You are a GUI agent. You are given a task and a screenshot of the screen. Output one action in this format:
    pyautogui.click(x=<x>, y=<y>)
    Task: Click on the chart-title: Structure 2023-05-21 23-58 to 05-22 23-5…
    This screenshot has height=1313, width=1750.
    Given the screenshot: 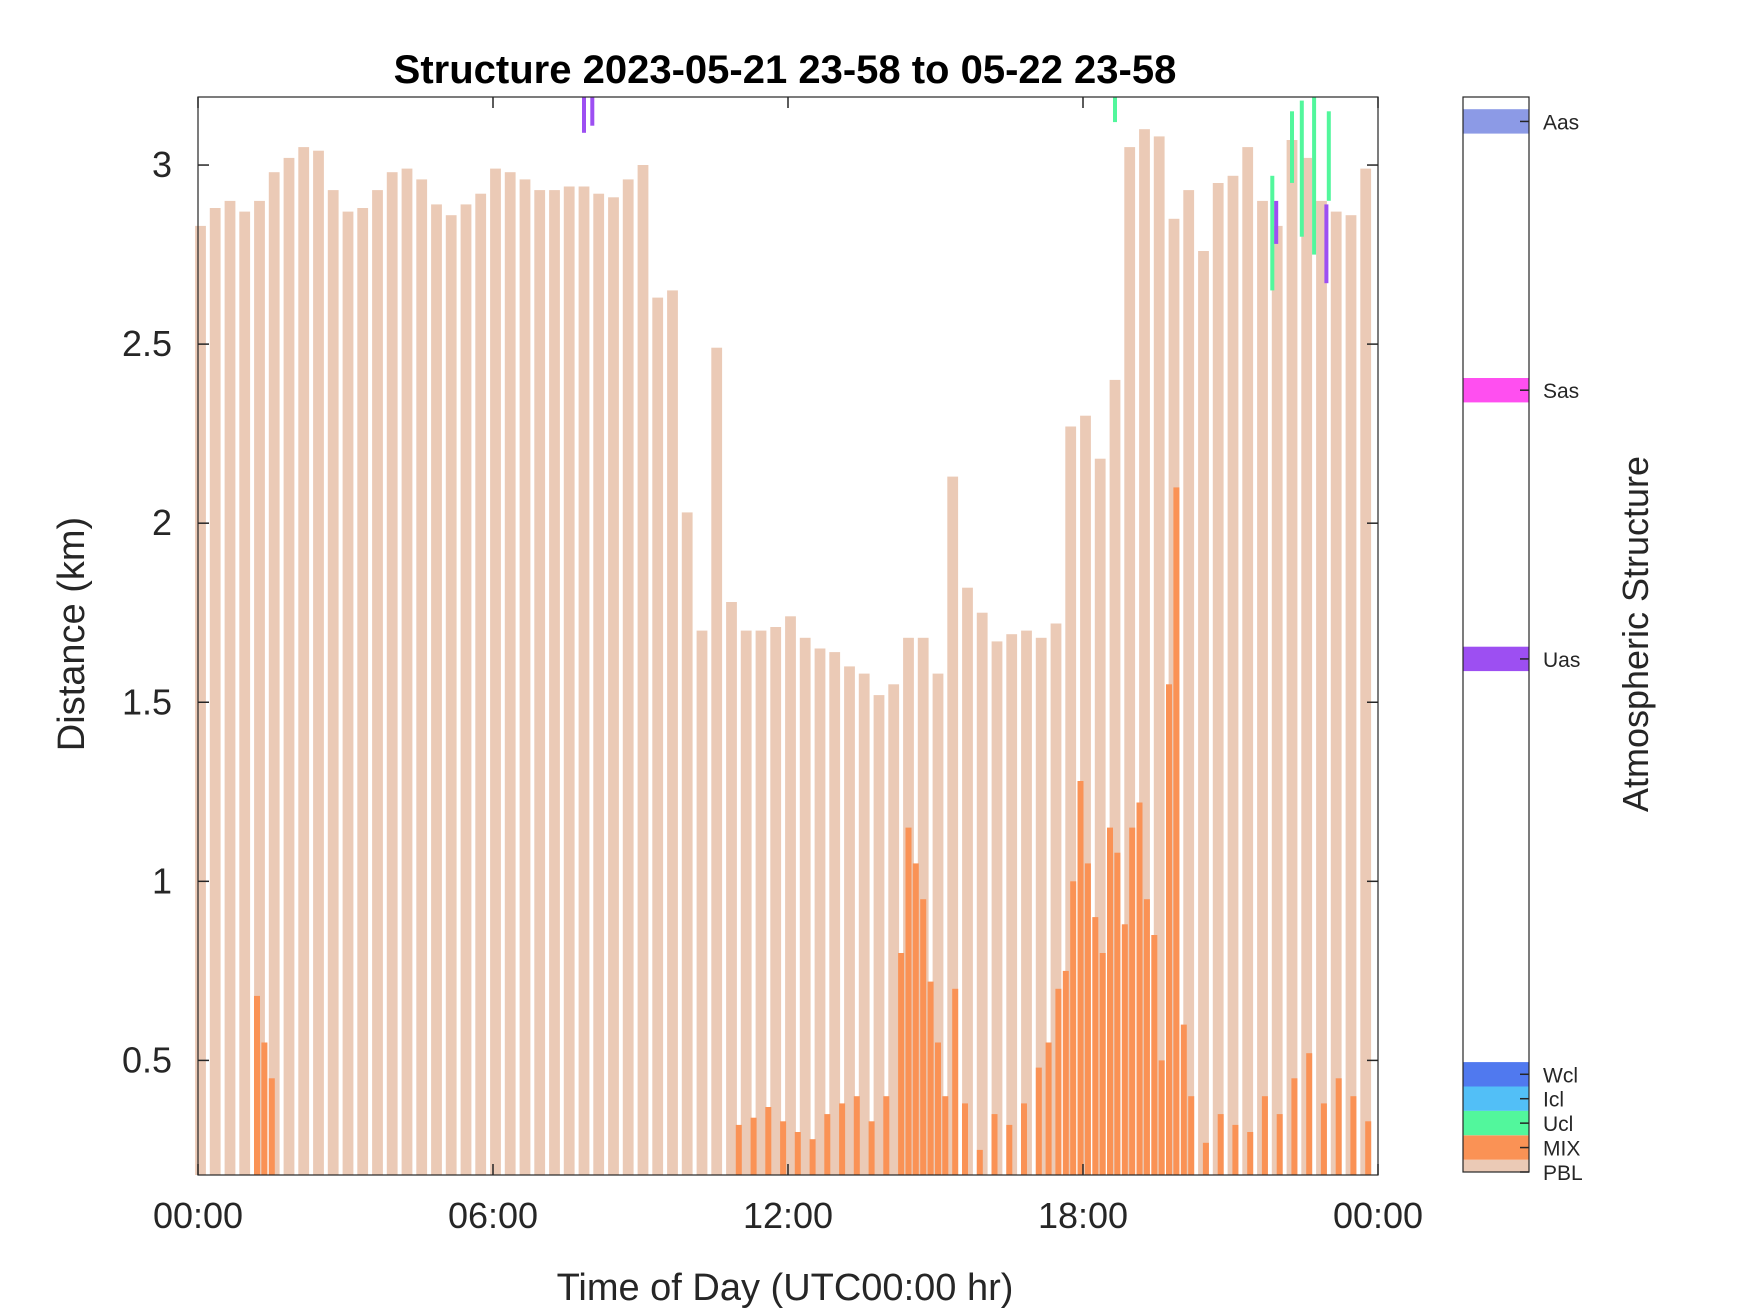 What is the action you would take?
    pyautogui.click(x=785, y=70)
    